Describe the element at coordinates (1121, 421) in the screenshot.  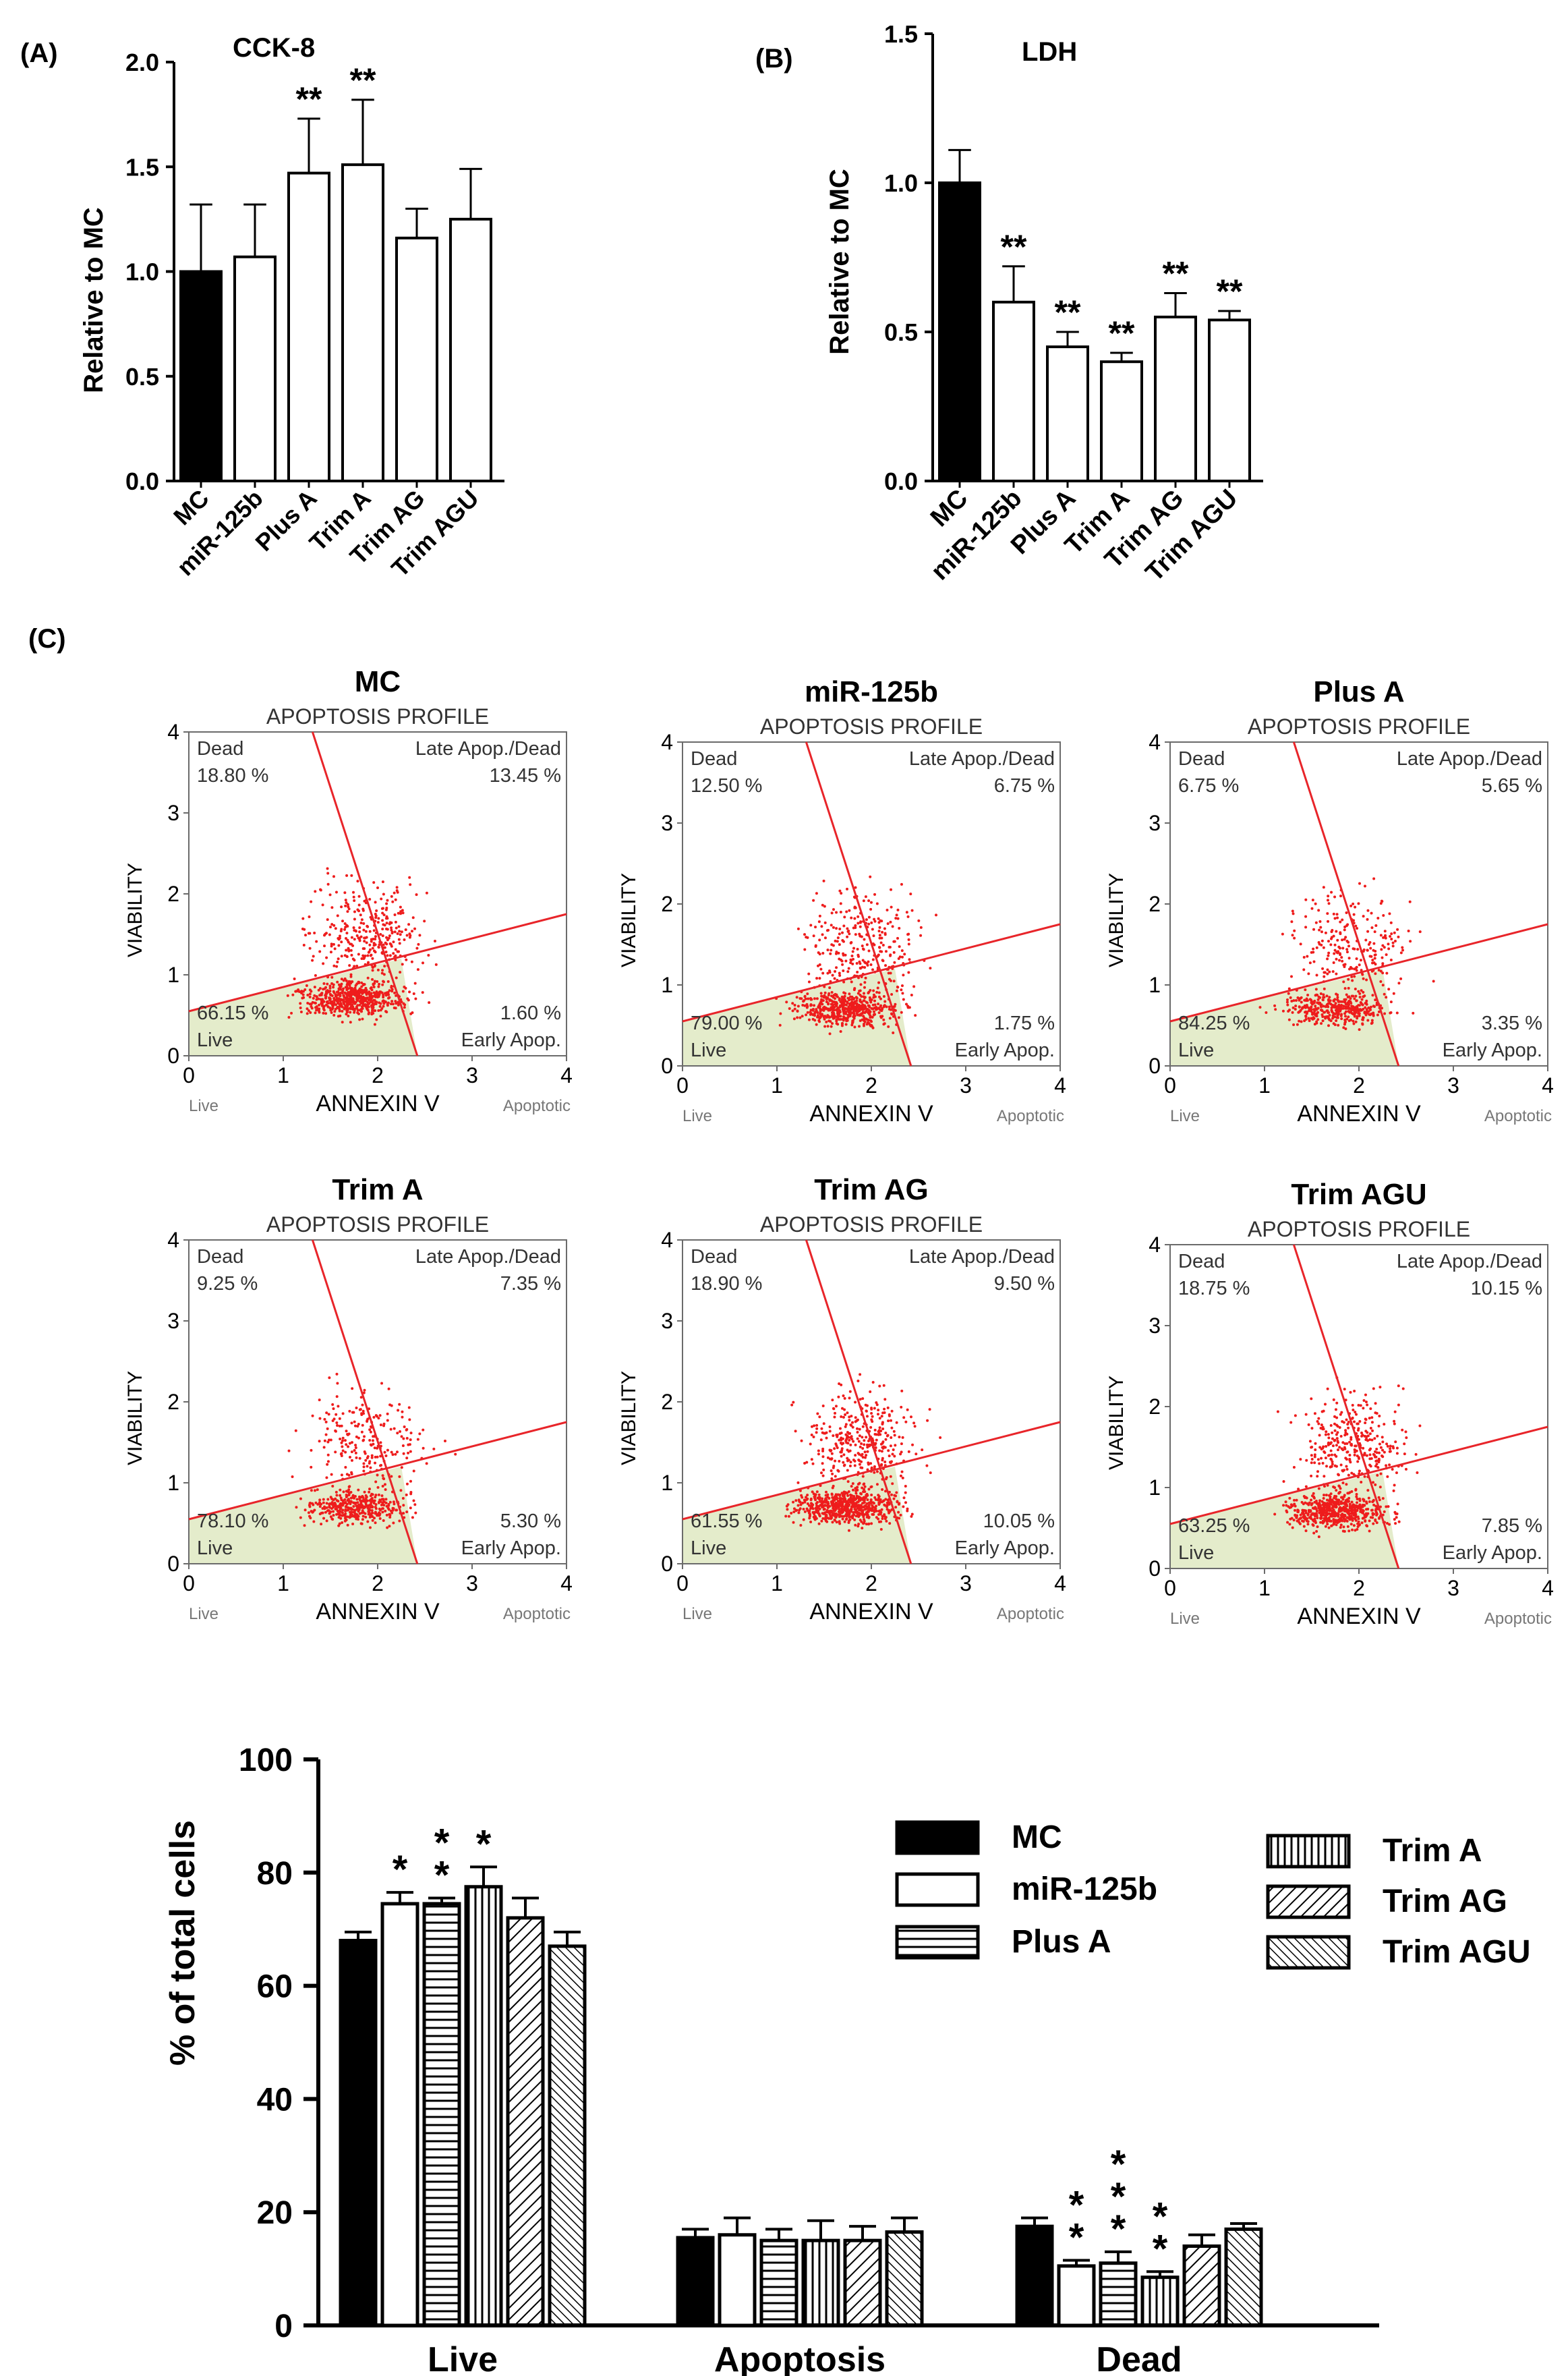
I see `ldh-bar-trim-a` at that location.